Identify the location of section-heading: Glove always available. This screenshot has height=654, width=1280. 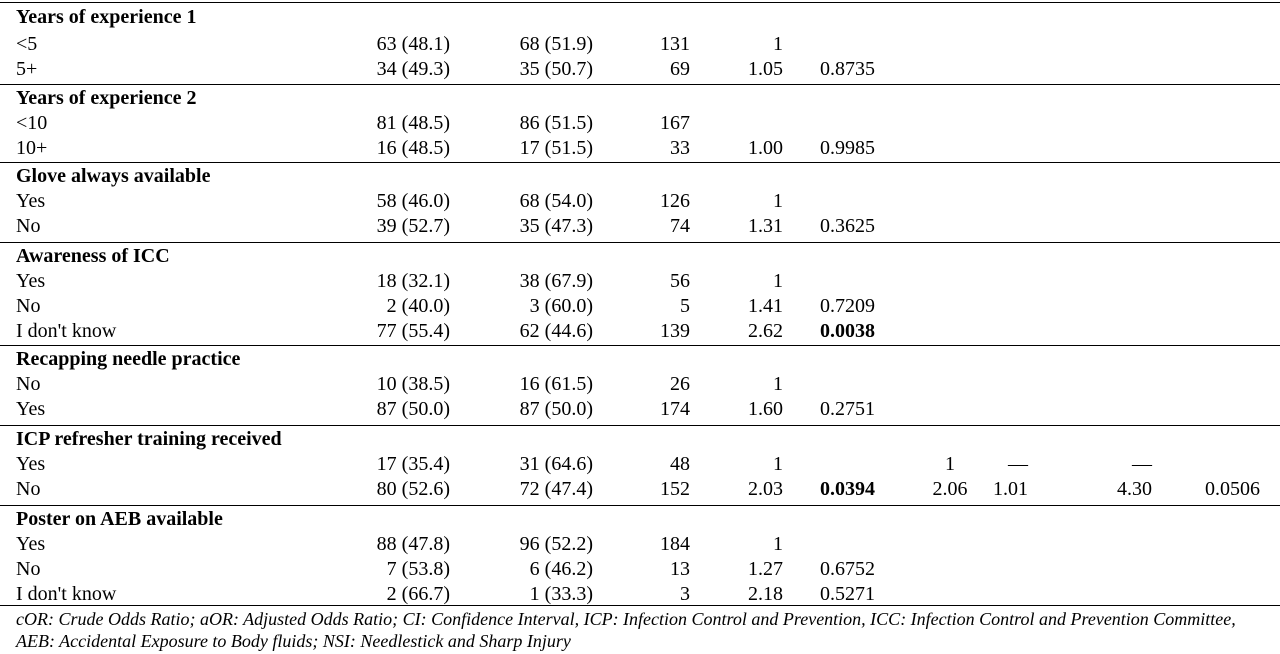
(113, 176).